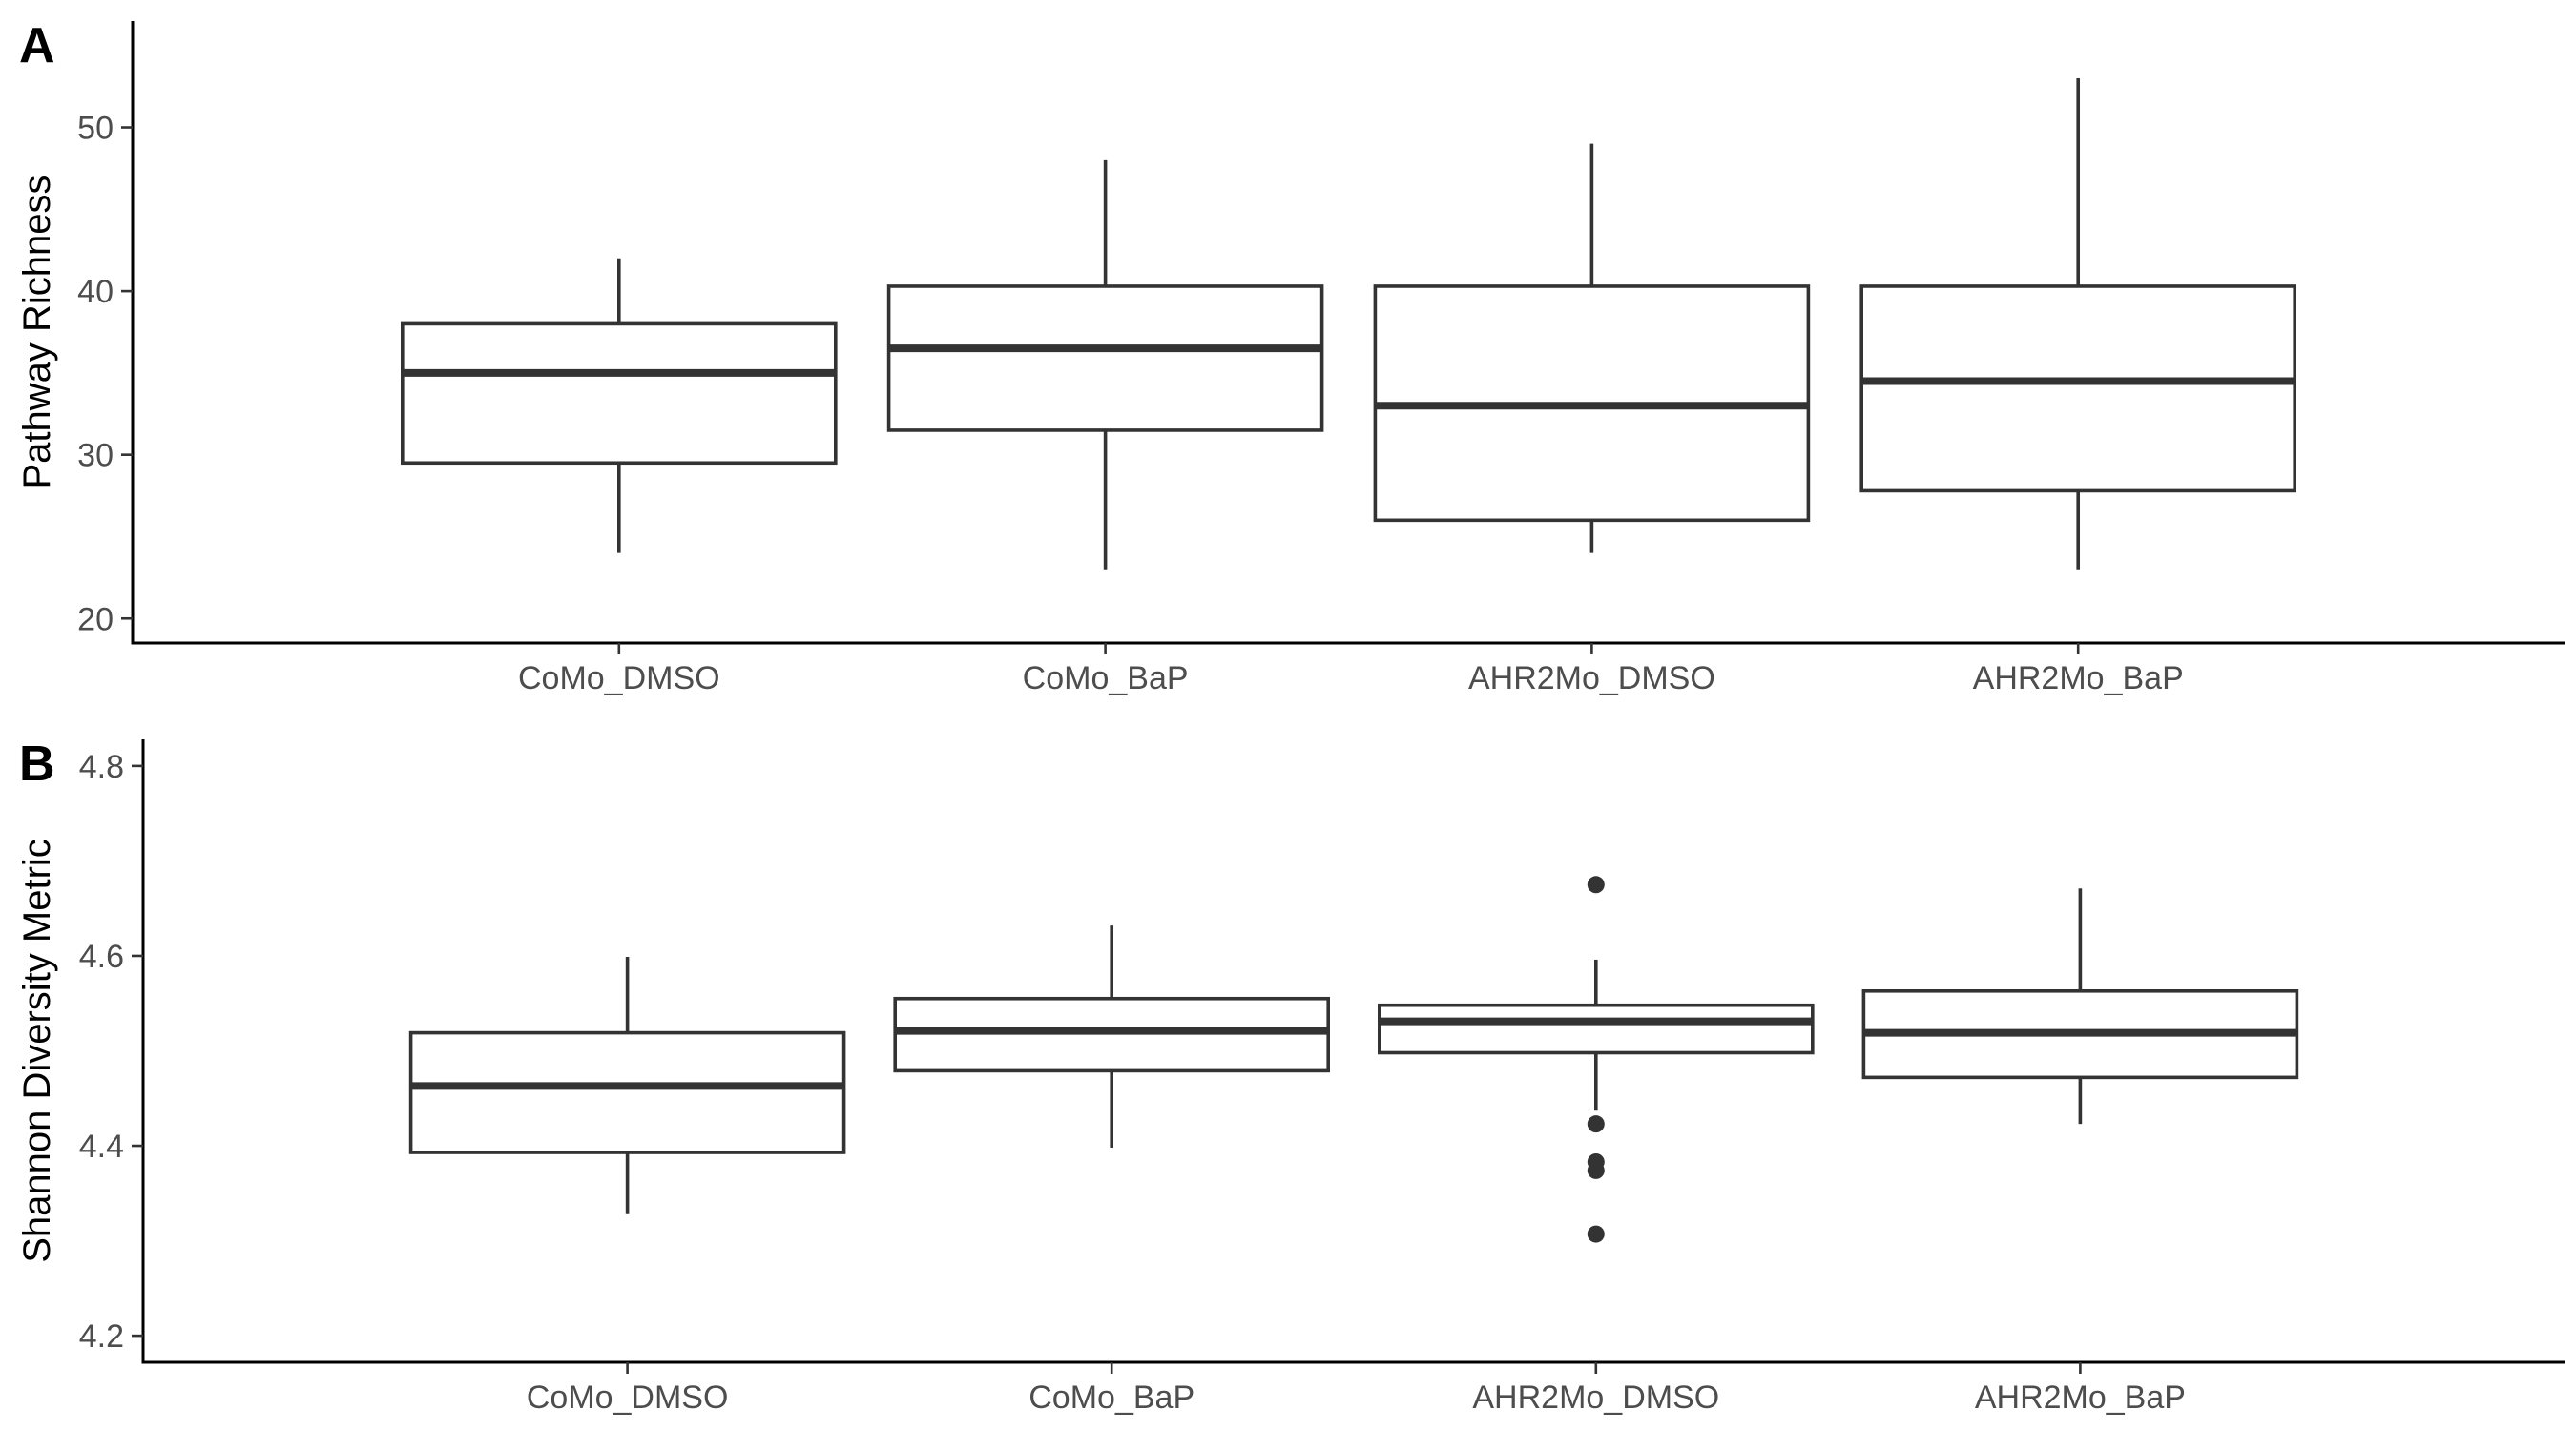 The height and width of the screenshot is (1431, 2576). What do you see at coordinates (37, 764) in the screenshot?
I see `panel-tag: B` at bounding box center [37, 764].